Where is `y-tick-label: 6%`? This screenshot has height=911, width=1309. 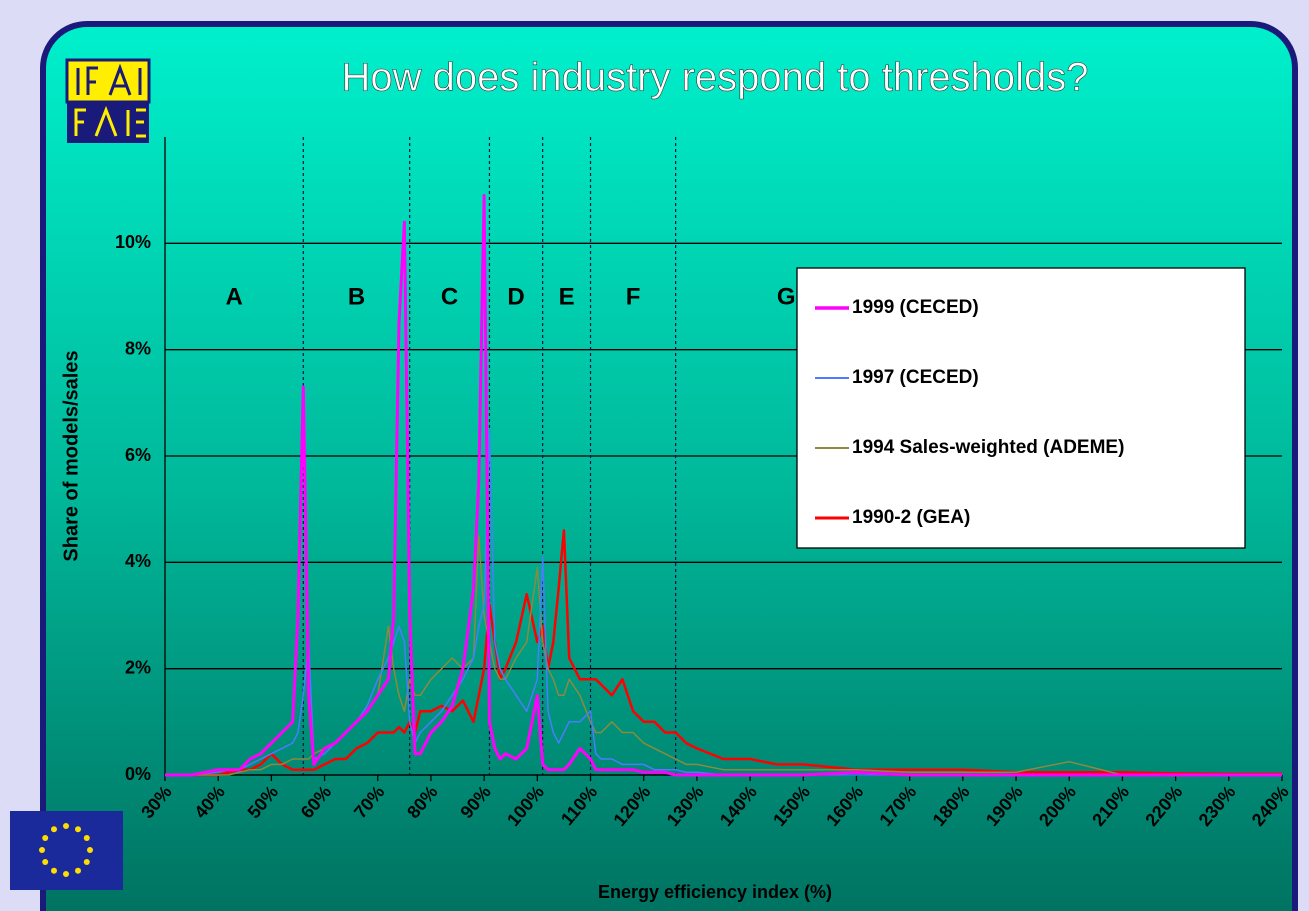 y-tick-label: 6% is located at coordinates (138, 455).